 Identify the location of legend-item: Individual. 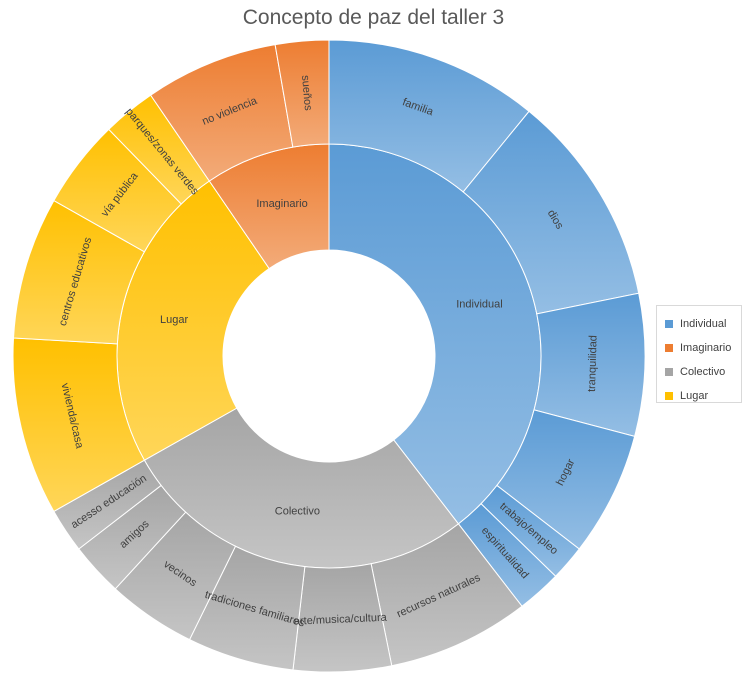
(703, 324).